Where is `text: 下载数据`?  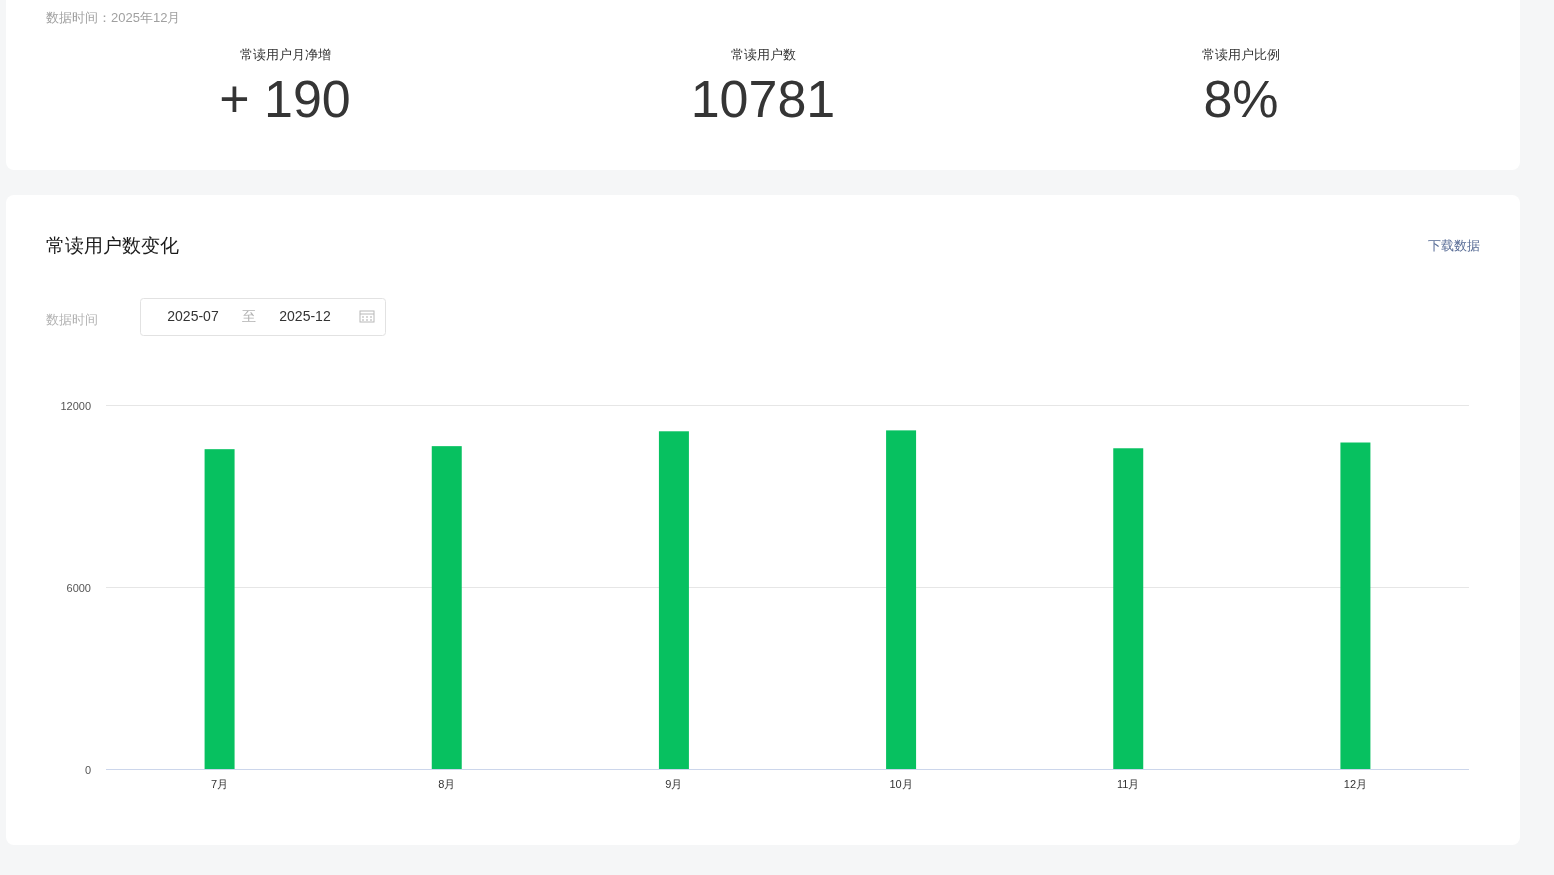 text: 下载数据 is located at coordinates (1454, 245).